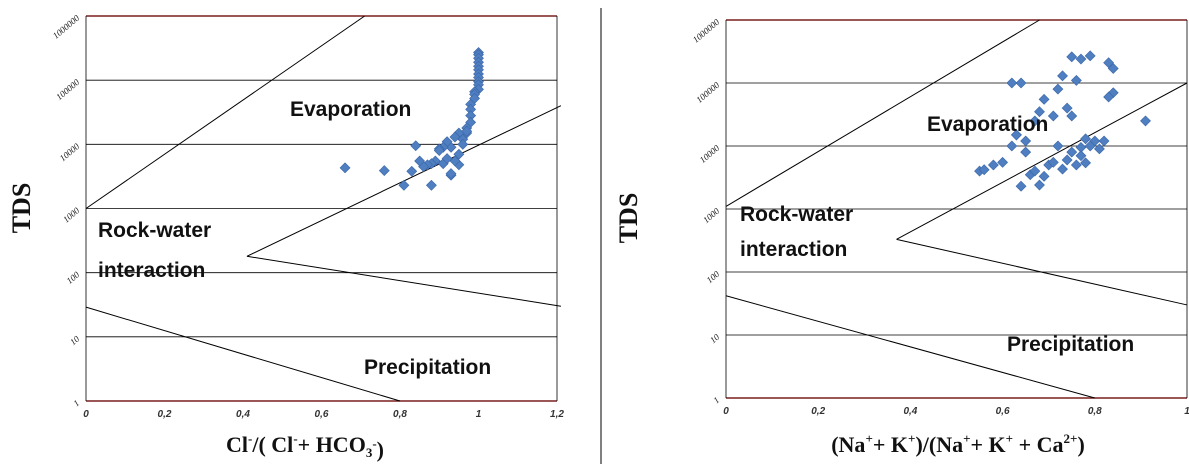 The image size is (1189, 464). Describe the element at coordinates (305, 446) in the screenshot. I see `x-axis-label: Cl-/( Cl-+ HCO3-)` at that location.